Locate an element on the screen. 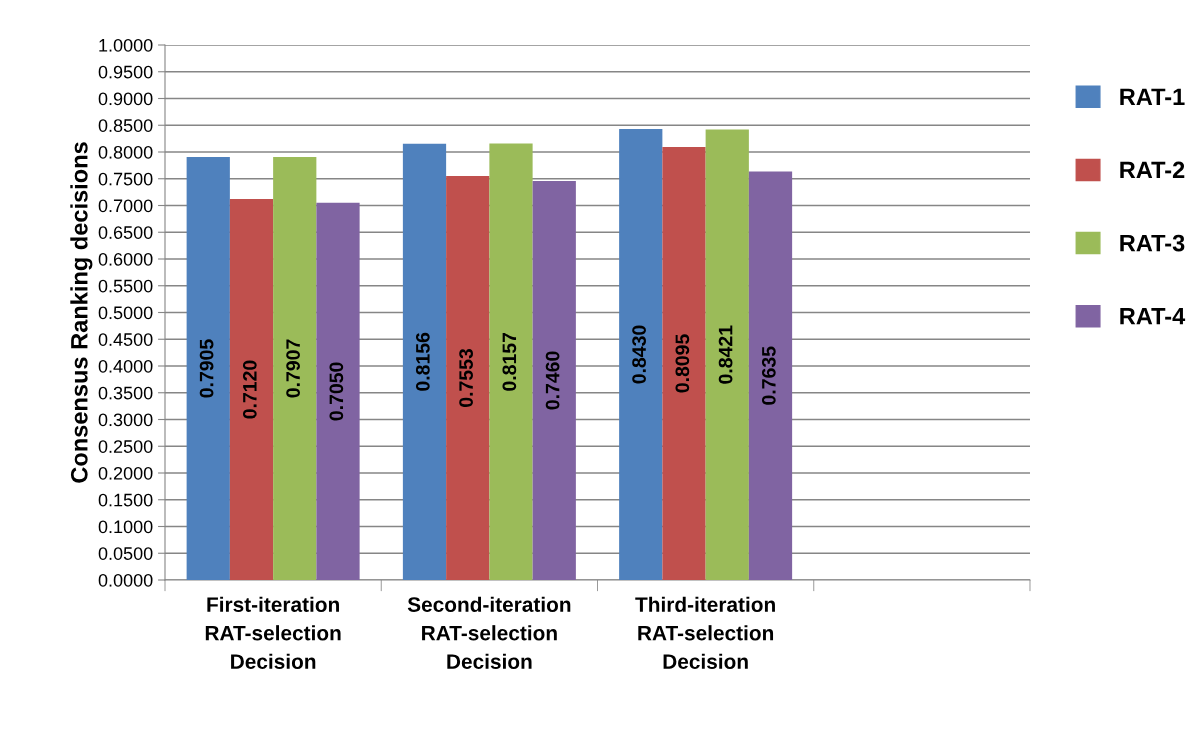  data-label: 0.7905 is located at coordinates (206, 368).